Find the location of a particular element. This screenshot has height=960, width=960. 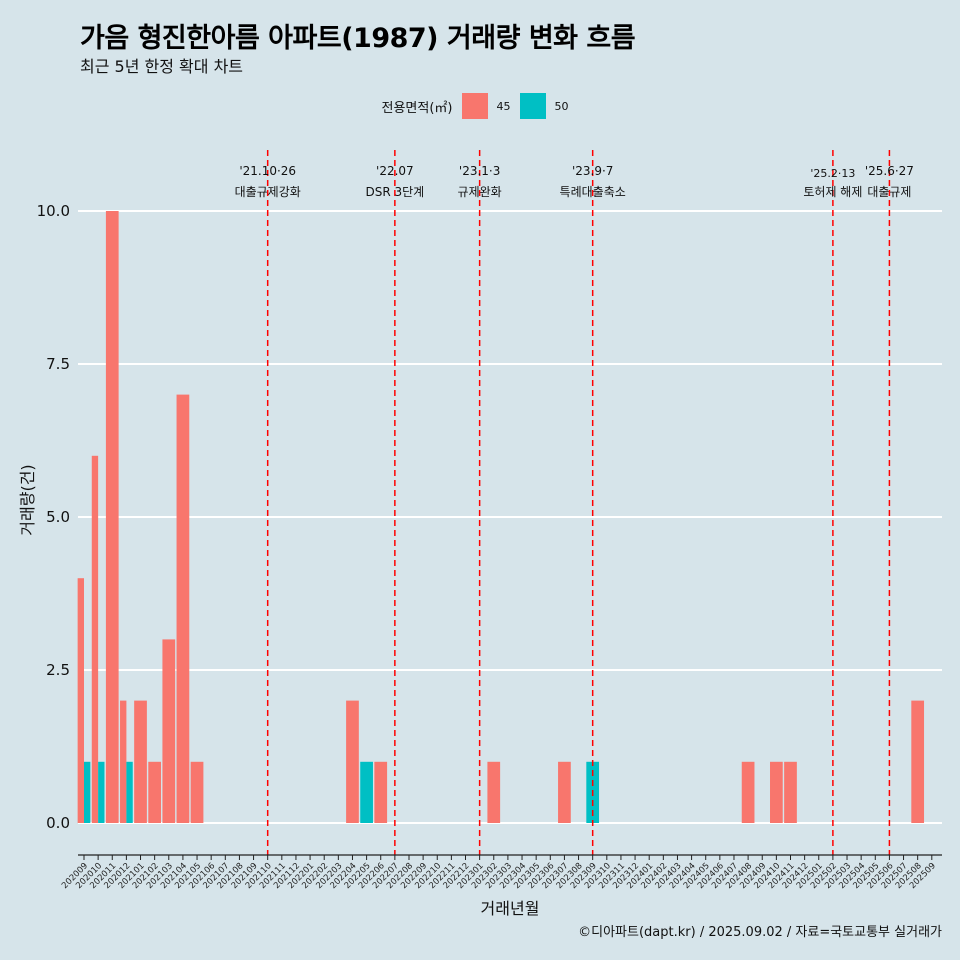

event-date-label: '21.10·26 is located at coordinates (267, 171).